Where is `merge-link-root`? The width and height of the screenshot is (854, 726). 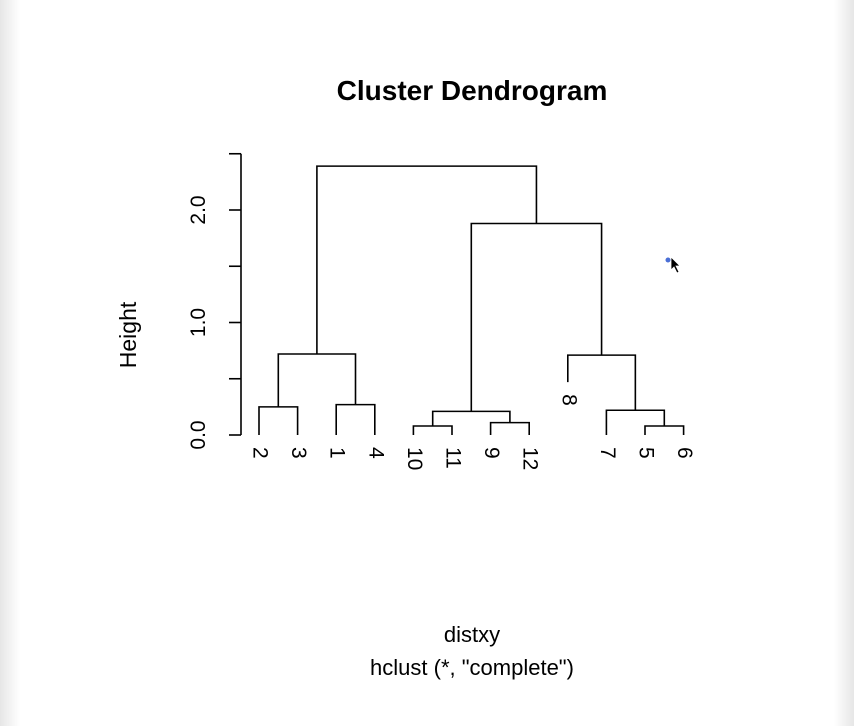
merge-link-root is located at coordinates (427, 259).